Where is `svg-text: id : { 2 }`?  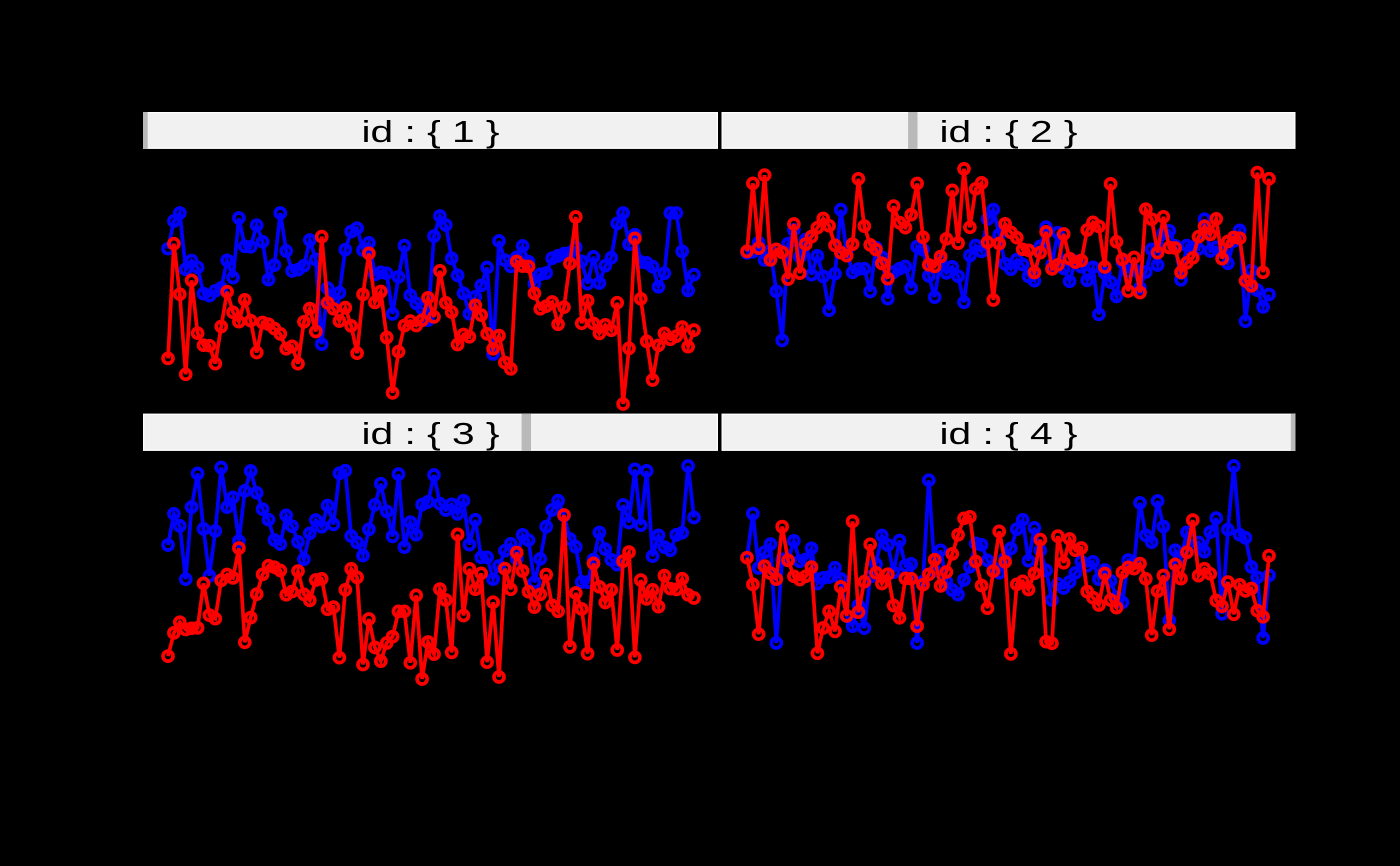 svg-text: id : { 2 } is located at coordinates (1009, 132).